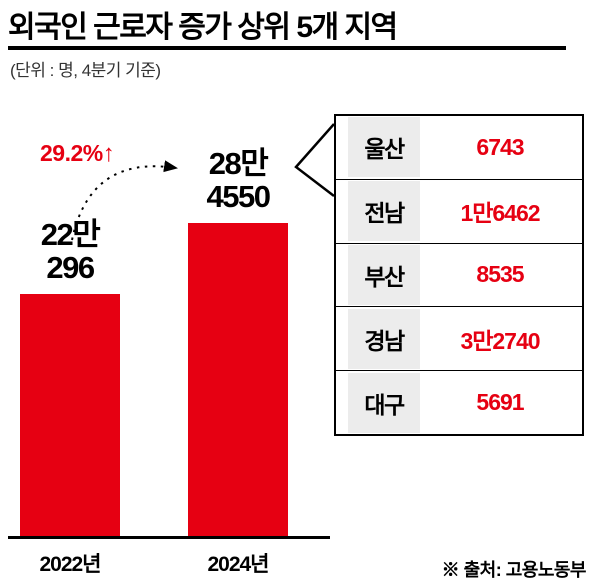  What do you see at coordinates (384, 402) in the screenshot?
I see `region-name: 대구` at bounding box center [384, 402].